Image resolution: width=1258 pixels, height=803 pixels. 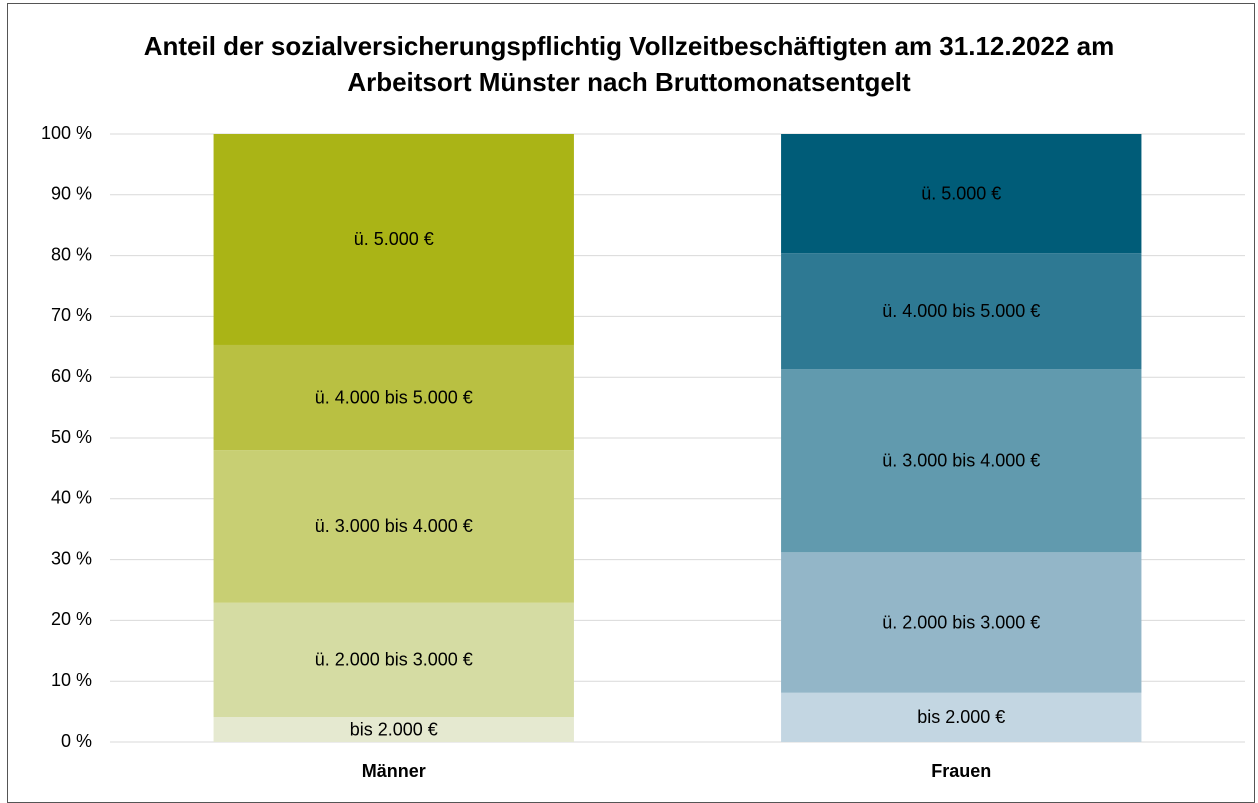 I want to click on y-tick-label: 20 %, so click(x=71, y=619).